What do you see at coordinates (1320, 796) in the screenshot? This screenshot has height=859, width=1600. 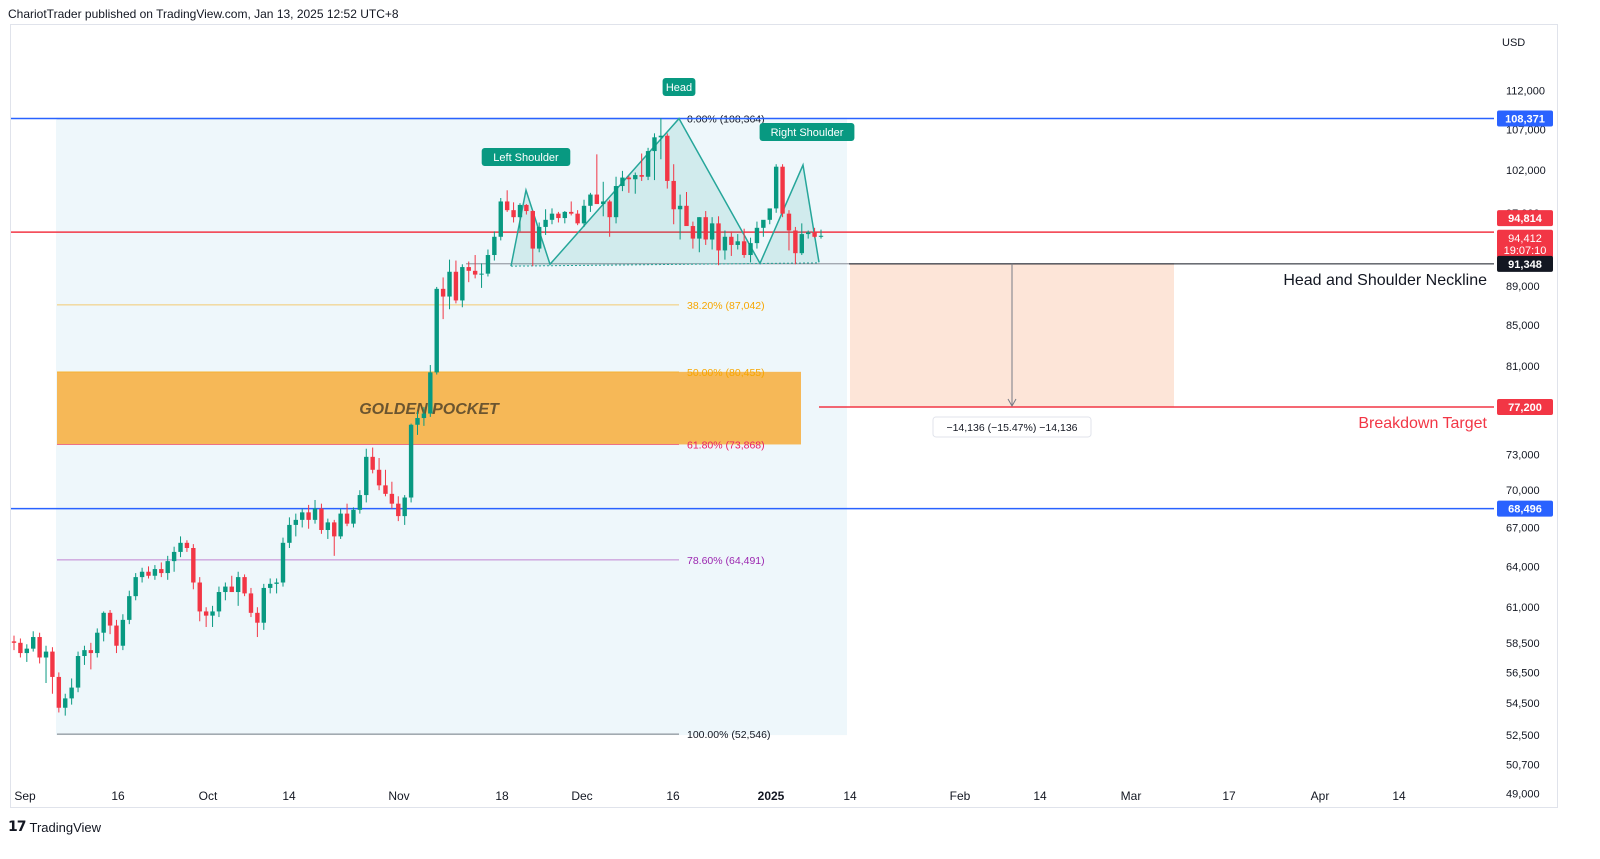 I see `x-tick-label: Apr` at bounding box center [1320, 796].